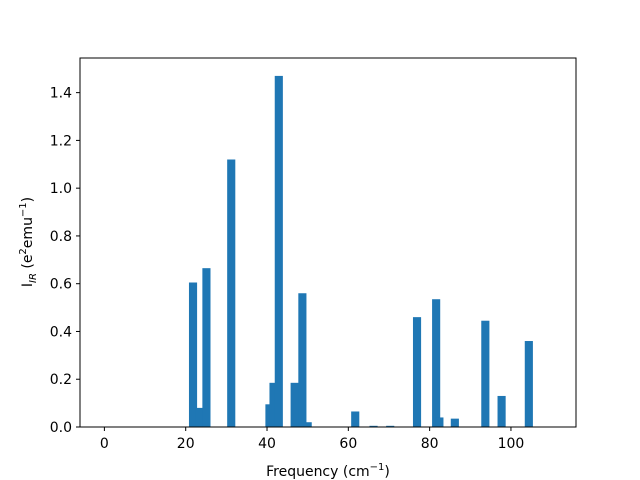 Image resolution: width=640 pixels, height=480 pixels. Describe the element at coordinates (511, 444) in the screenshot. I see `x-tick-label-5: 100` at that location.